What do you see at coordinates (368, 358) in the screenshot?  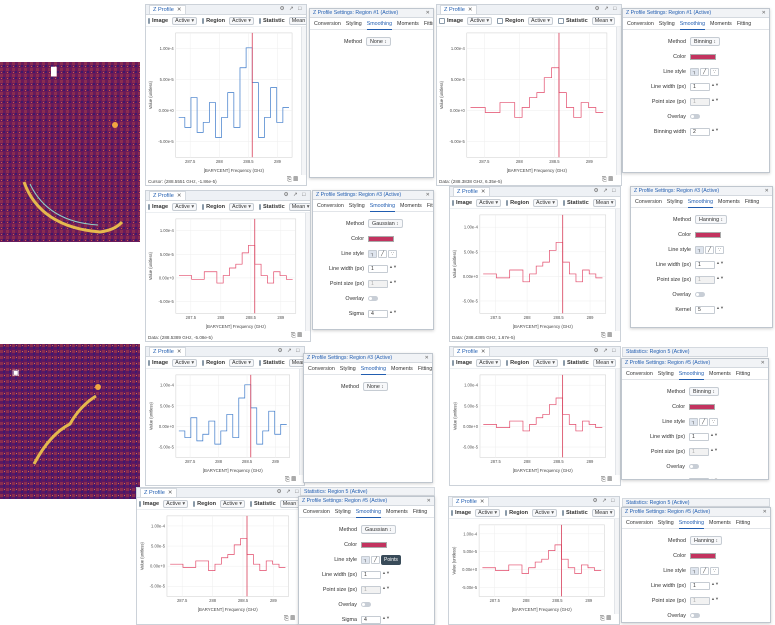 I see `settings-header: Z Profile Settings: Region #3 (Active) ✕` at bounding box center [368, 358].